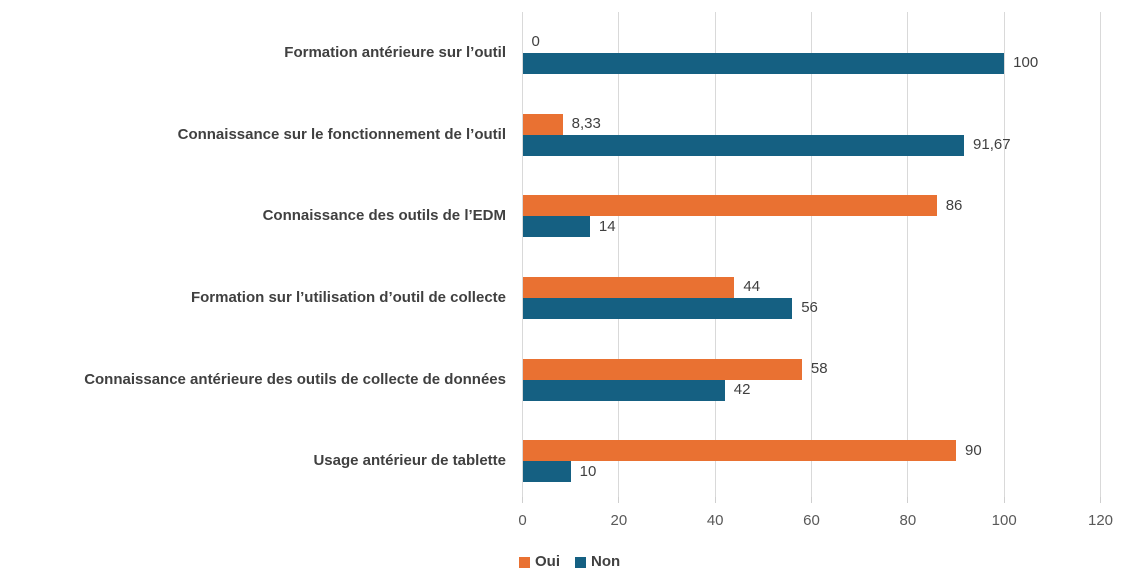 This screenshot has height=570, width=1128. I want to click on value-label: 8,33, so click(586, 123).